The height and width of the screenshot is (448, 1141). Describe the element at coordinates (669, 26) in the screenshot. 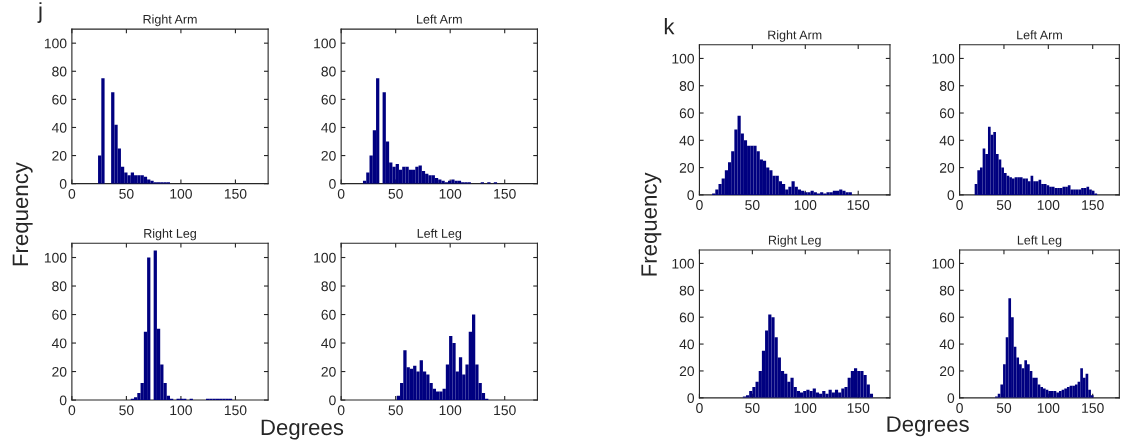

I see `text: k` at that location.